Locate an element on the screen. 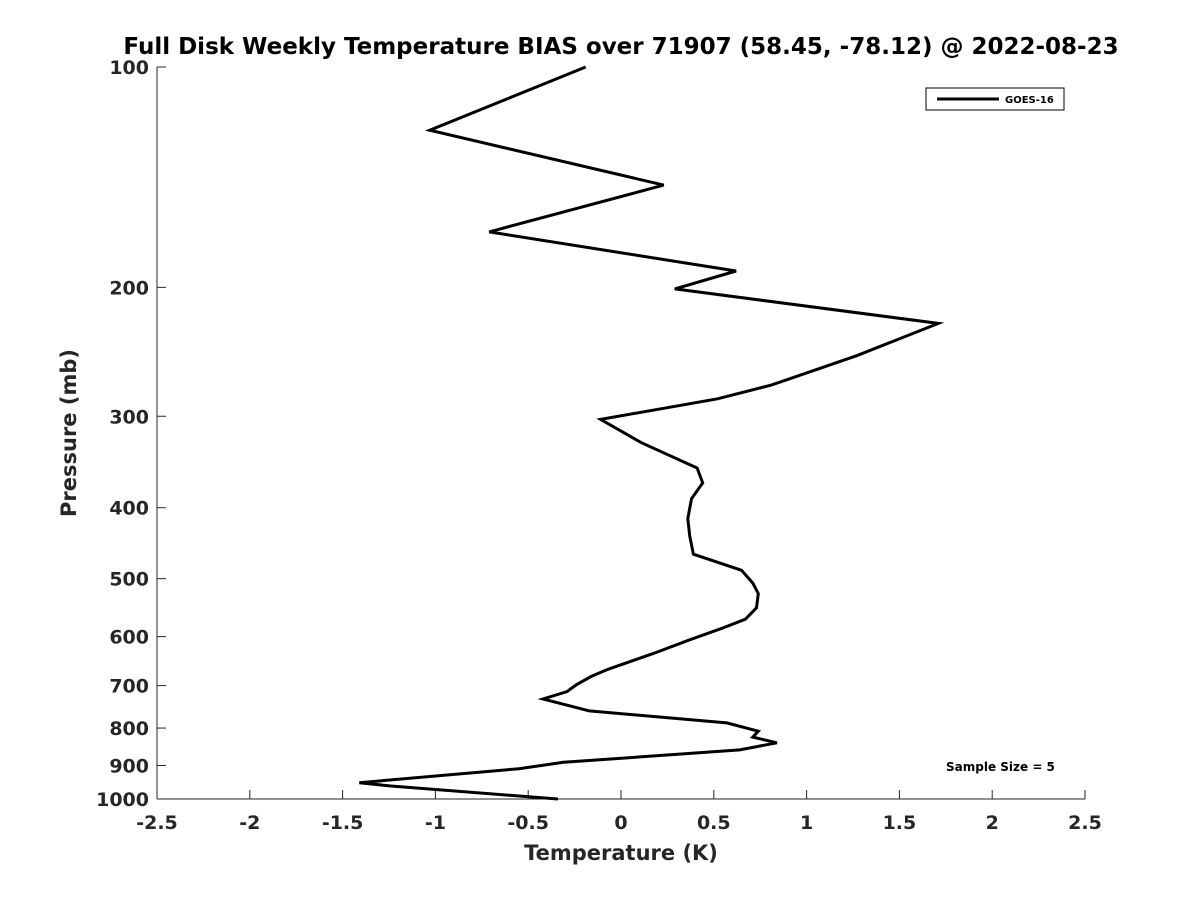  legend-label-goes-16: GOES-16 is located at coordinates (1029, 100).